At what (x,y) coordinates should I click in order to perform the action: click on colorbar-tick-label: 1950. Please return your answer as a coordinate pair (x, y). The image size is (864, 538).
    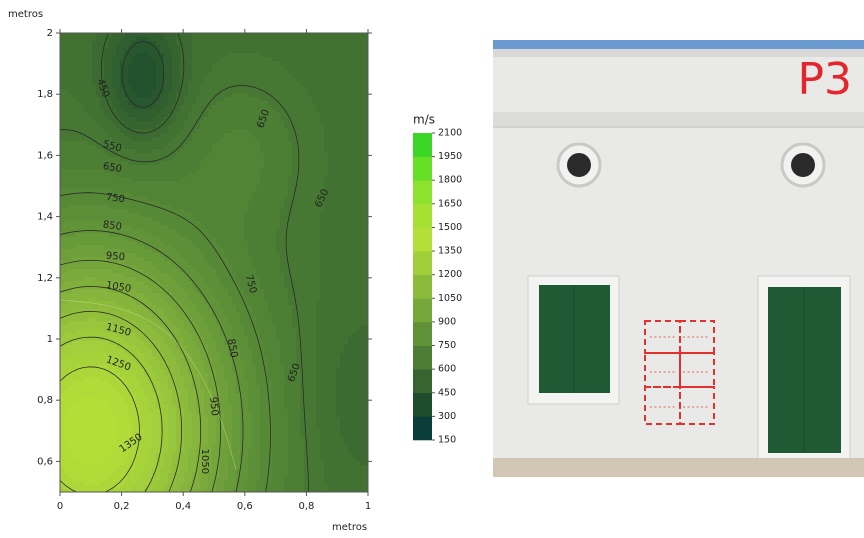
    Looking at the image, I should click on (450, 156).